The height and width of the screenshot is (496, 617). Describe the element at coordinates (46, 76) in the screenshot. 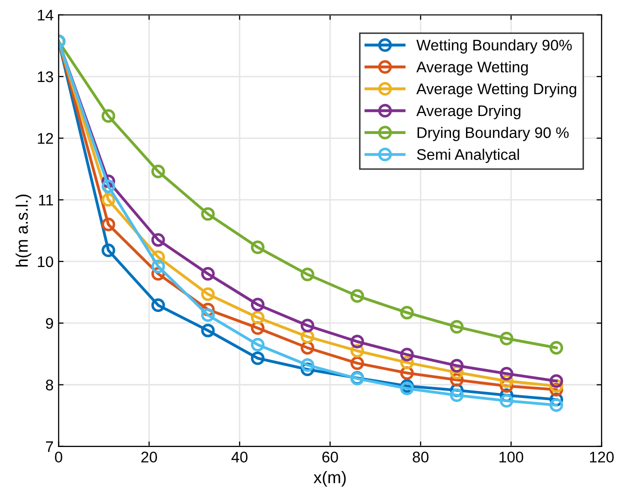

I see `y-tick-label: 13` at that location.